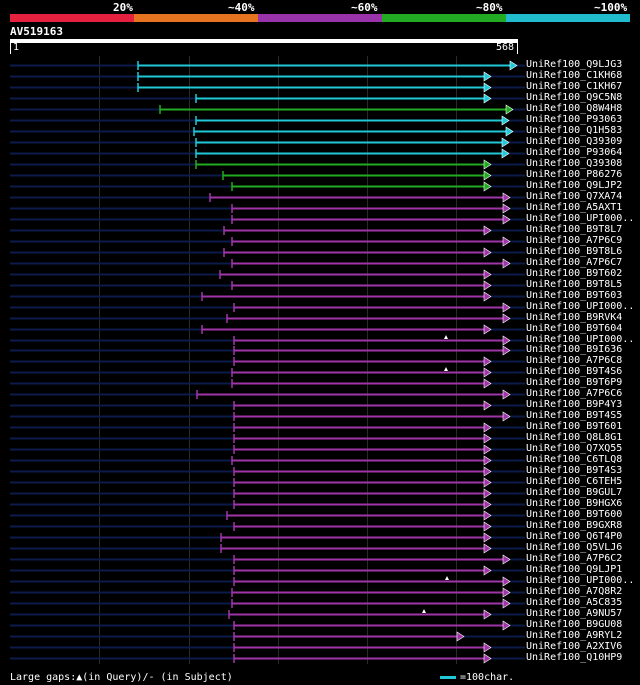  Describe the element at coordinates (16, 47) in the screenshot. I see `scale-start-label: 1` at that location.